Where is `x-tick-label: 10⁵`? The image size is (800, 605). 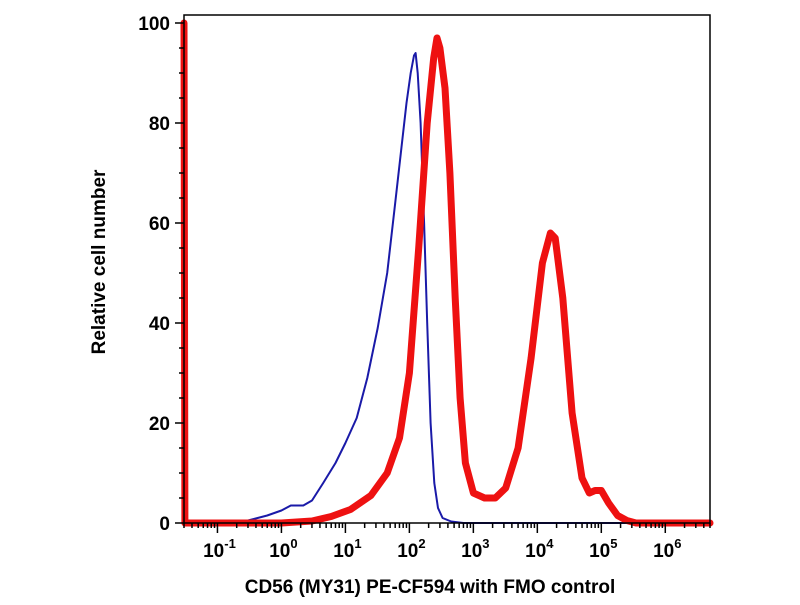 x-tick-label: 10⁵ is located at coordinates (603, 549).